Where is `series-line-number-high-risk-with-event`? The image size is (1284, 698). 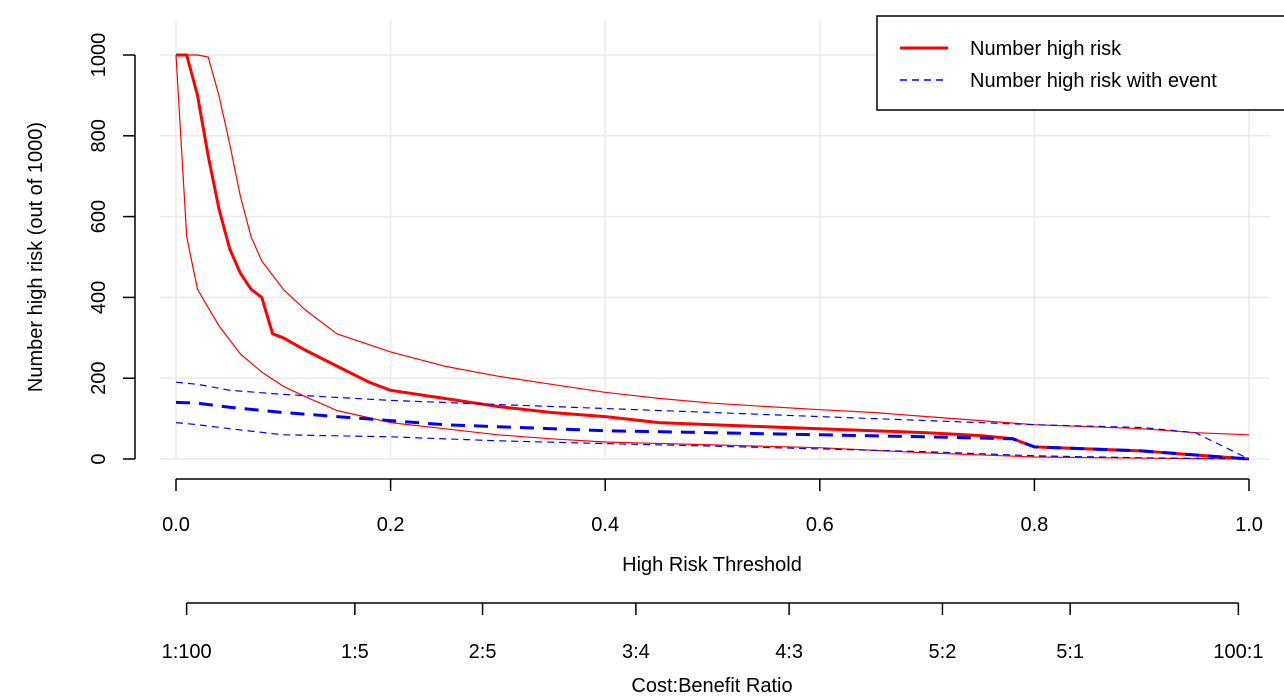 series-line-number-high-risk-with-event is located at coordinates (712, 430).